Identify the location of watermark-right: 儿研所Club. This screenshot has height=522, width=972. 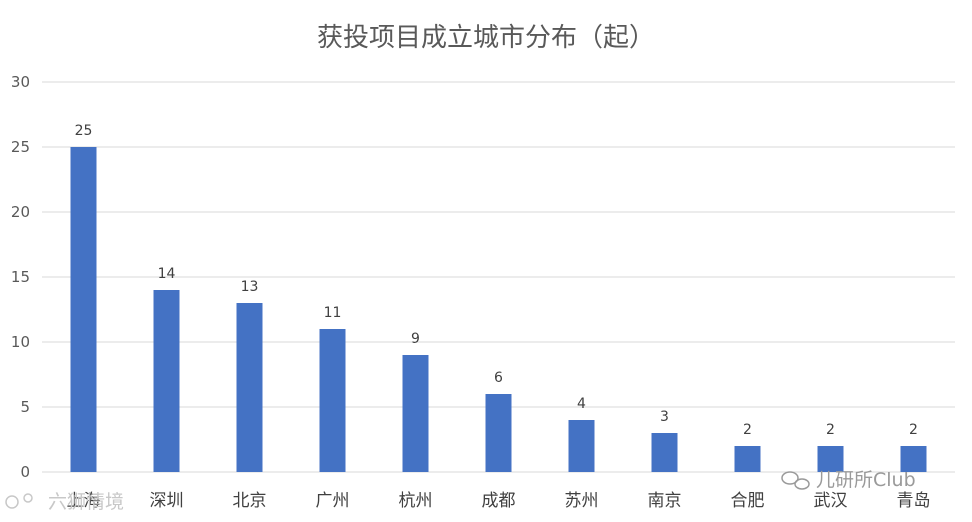
(848, 480).